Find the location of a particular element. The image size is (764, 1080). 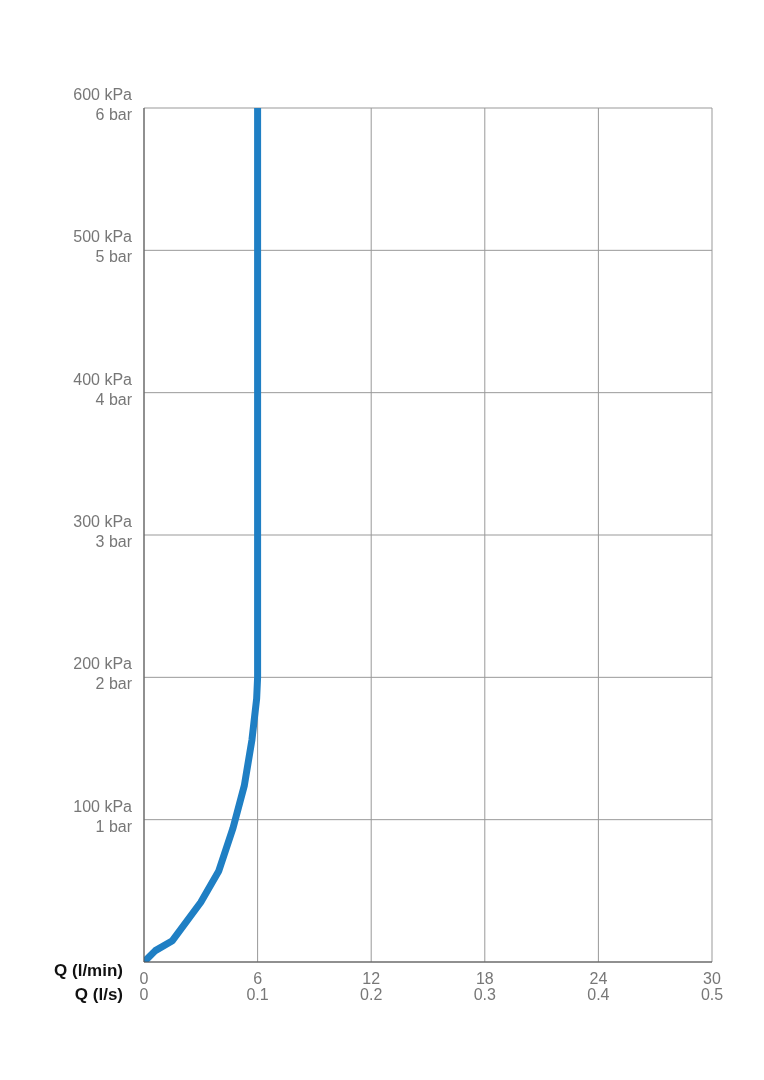

y2-tick-label: 1 bar is located at coordinates (114, 826).